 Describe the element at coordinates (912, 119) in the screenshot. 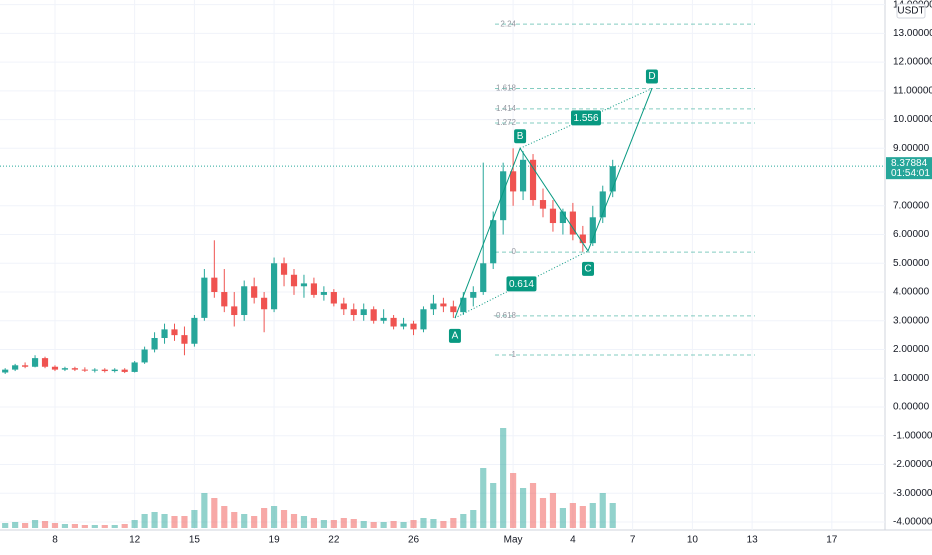

I see `y-tick-label: 10.00000` at that location.